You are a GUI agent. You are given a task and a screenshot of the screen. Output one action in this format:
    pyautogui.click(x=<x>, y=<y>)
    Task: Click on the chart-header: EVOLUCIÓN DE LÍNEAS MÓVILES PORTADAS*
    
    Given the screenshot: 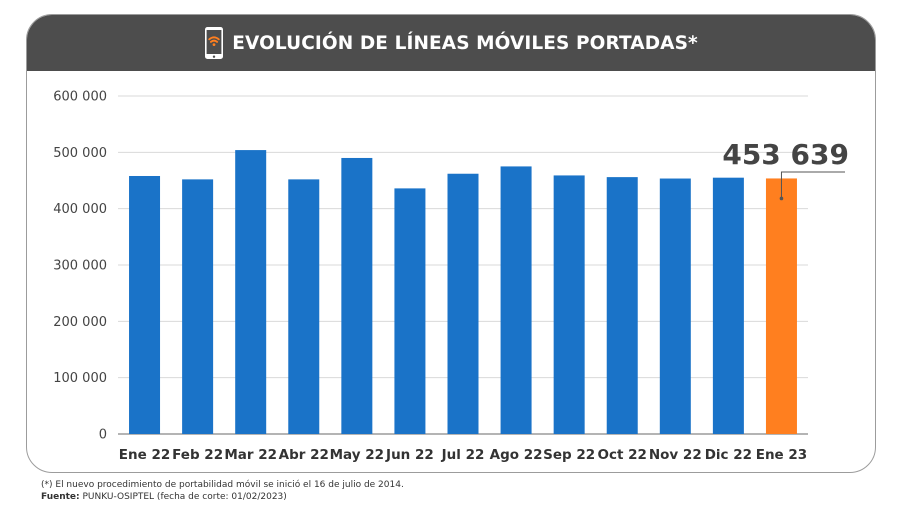 What is the action you would take?
    pyautogui.click(x=451, y=43)
    